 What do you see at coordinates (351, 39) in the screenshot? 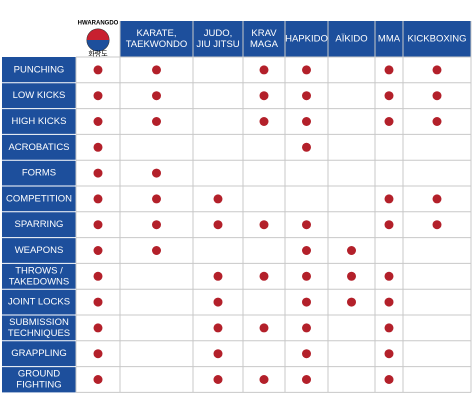
I see `column-header: AÏKIDO` at bounding box center [351, 39].